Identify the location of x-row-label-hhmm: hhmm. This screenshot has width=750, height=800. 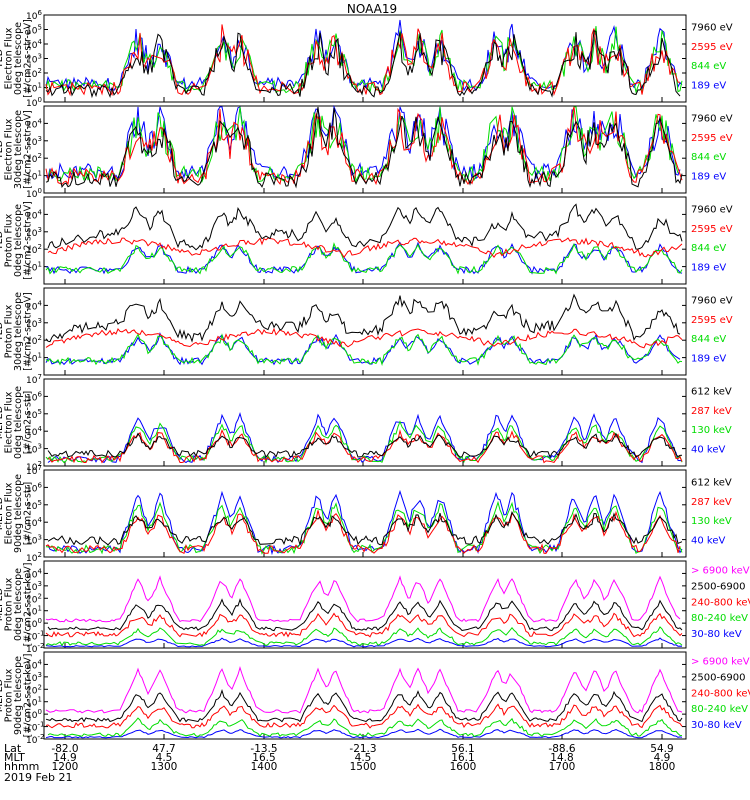
(21, 766).